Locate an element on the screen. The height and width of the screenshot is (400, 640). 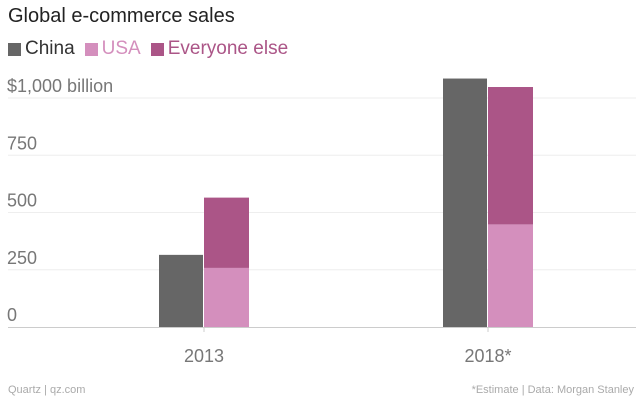
y-tick-label: 500 is located at coordinates (22, 201).